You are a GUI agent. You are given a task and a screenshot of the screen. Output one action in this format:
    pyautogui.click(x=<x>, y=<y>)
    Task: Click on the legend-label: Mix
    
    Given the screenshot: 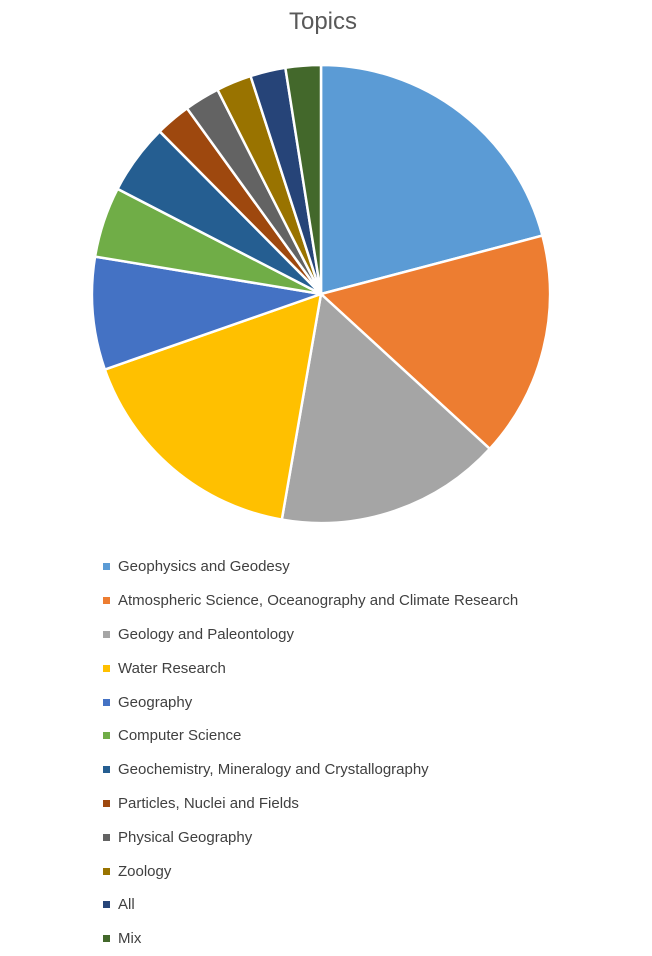 What is the action you would take?
    pyautogui.click(x=130, y=939)
    